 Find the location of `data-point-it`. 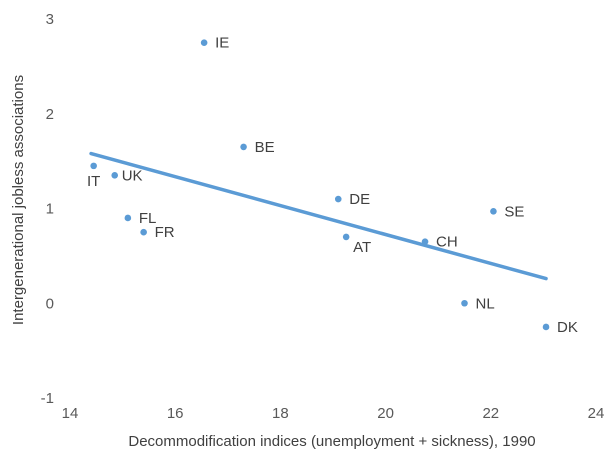

data-point-it is located at coordinates (93, 166).